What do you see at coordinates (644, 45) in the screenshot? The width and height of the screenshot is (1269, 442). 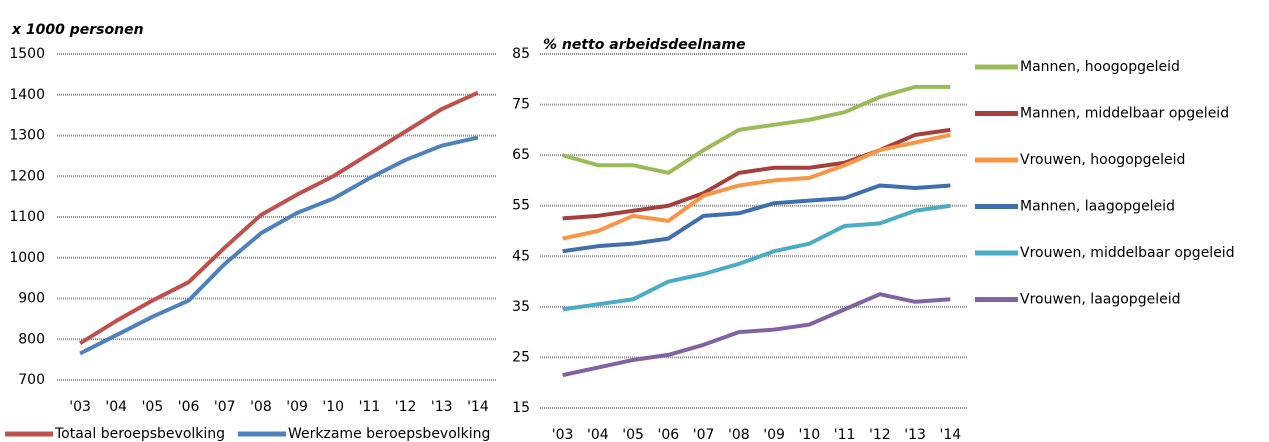 I see `chart-title: % netto arbeidsdeelname` at bounding box center [644, 45].